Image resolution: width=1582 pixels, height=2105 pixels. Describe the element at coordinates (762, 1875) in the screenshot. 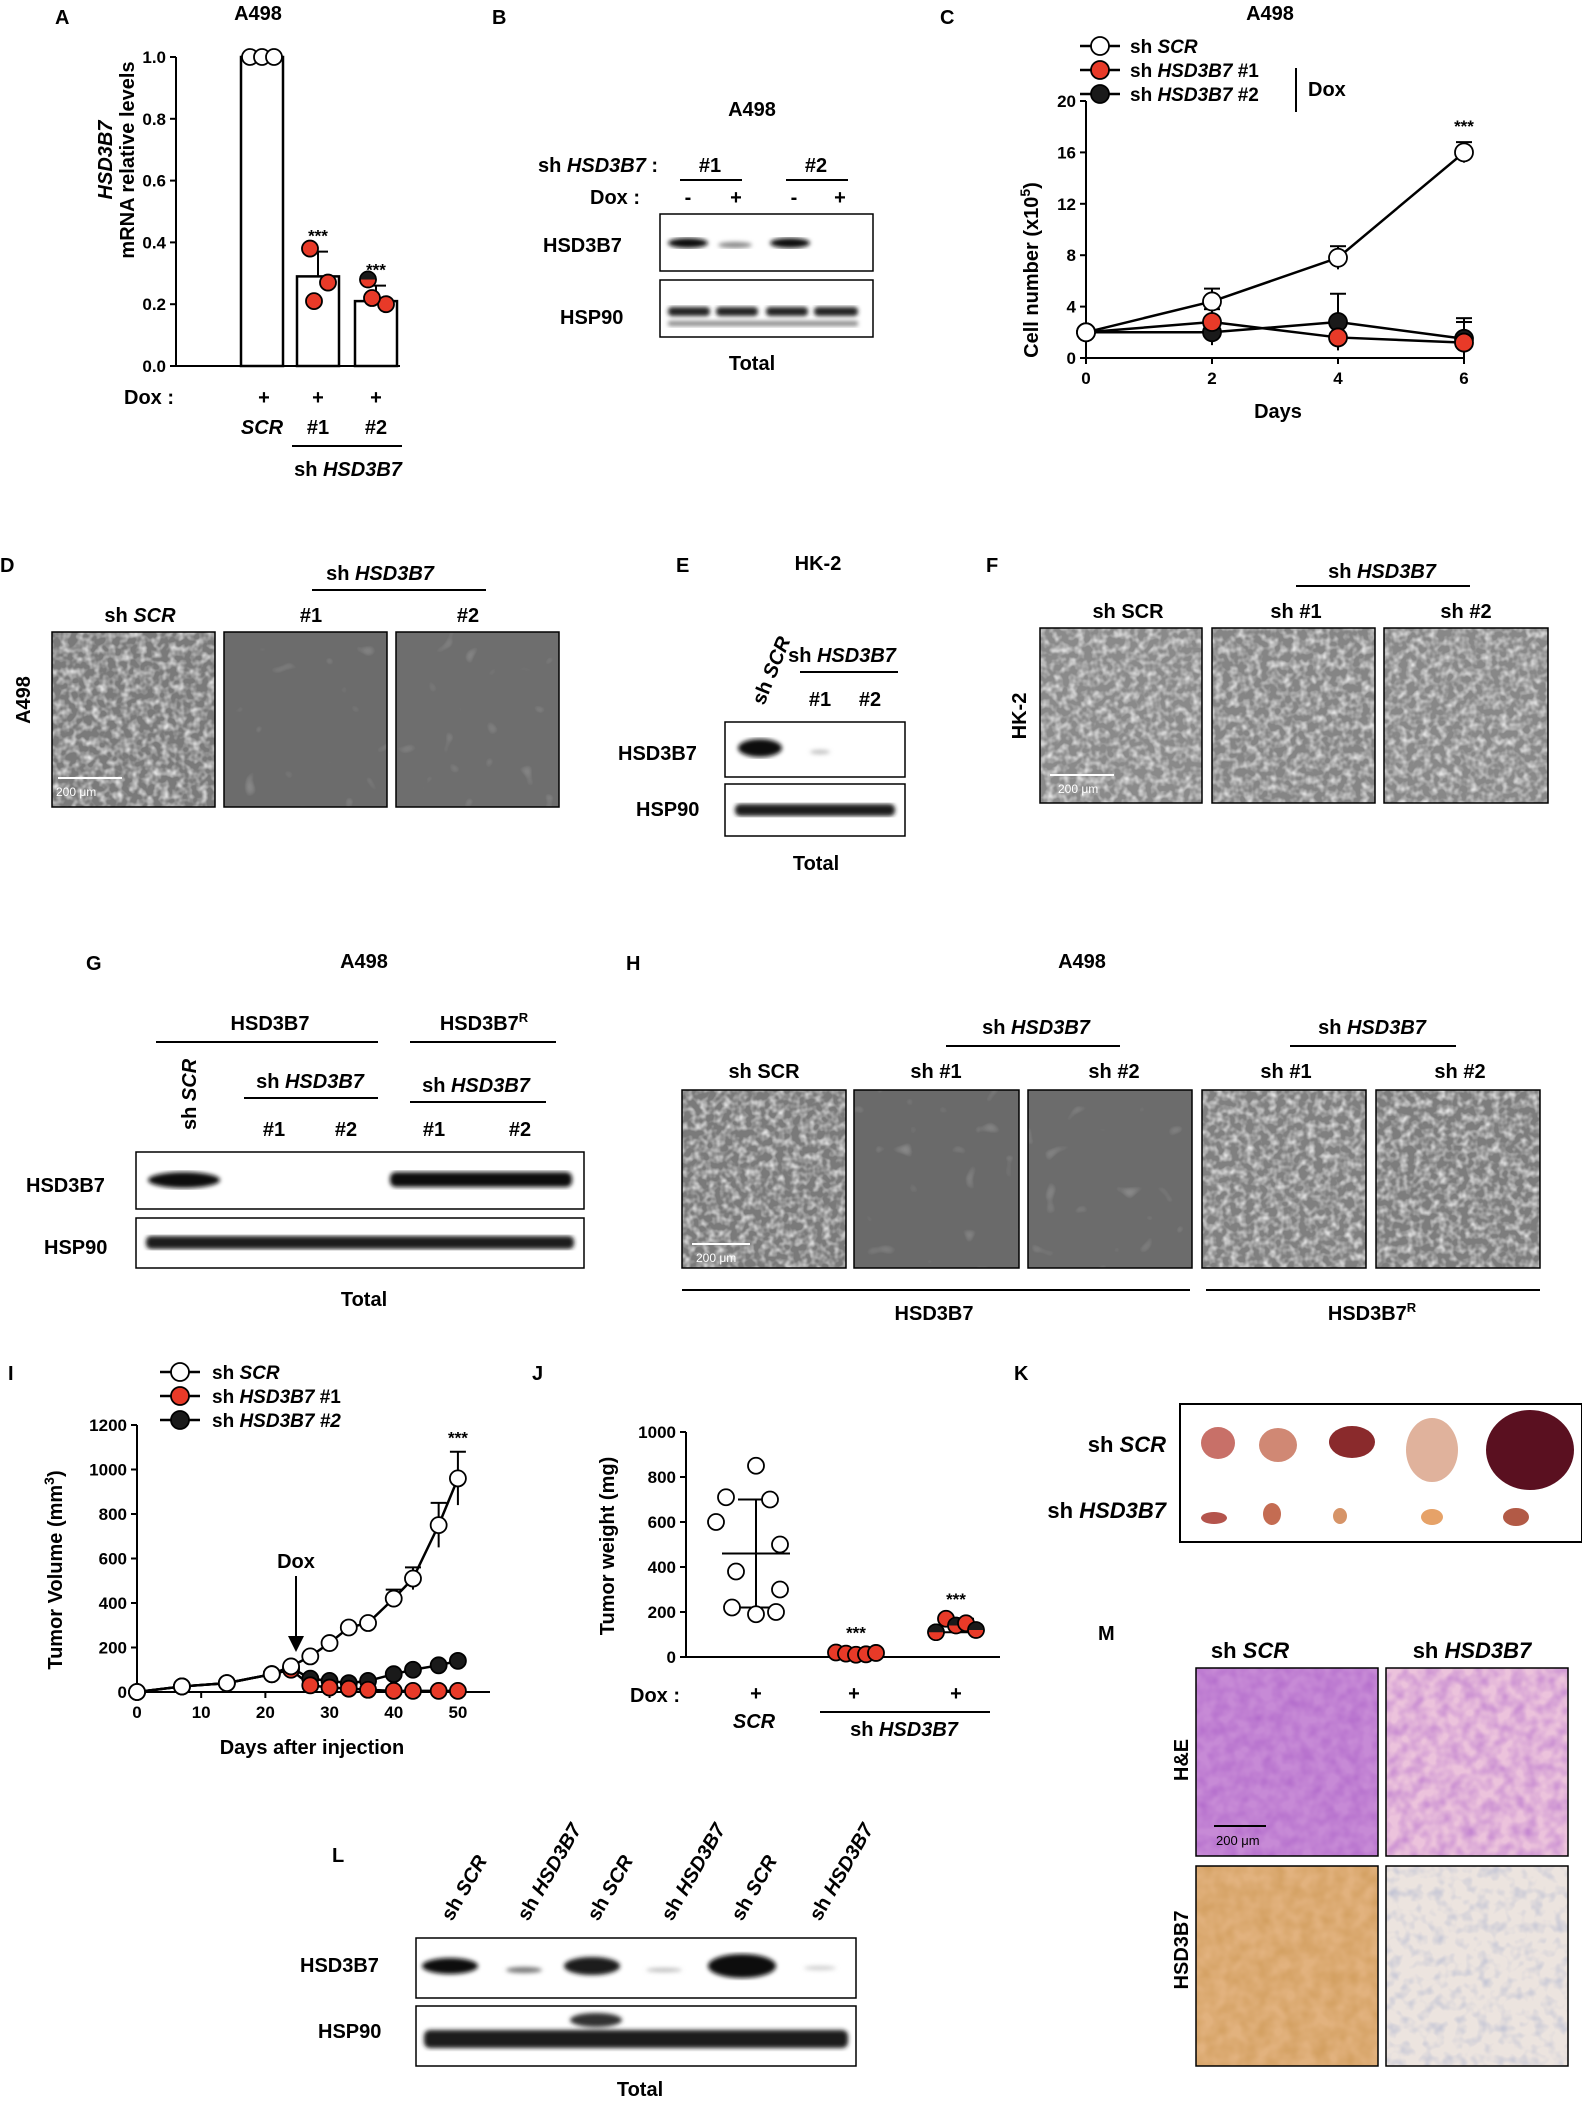

I see `panel-l-lane-gene: SCR` at that location.